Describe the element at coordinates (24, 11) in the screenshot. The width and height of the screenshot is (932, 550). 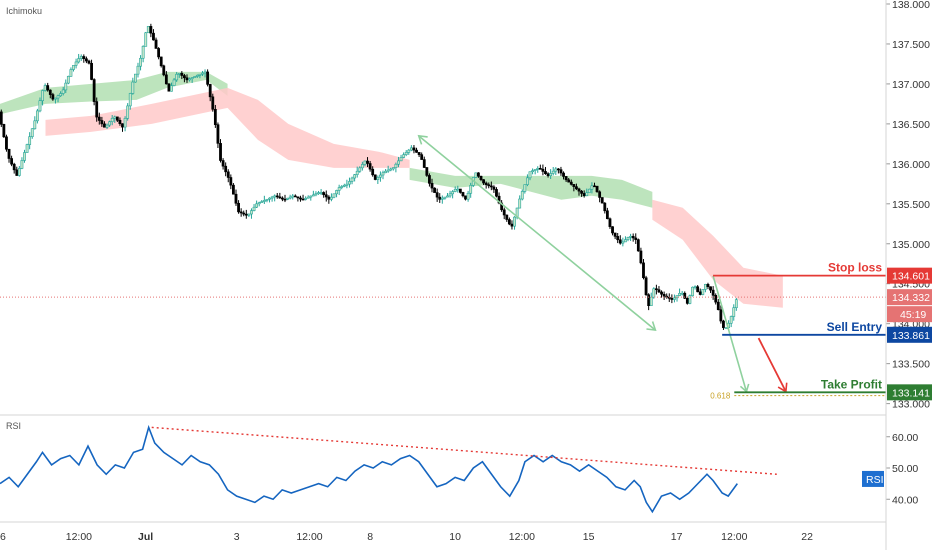
I see `ichimoku-indicator-label: Ichimoku` at that location.